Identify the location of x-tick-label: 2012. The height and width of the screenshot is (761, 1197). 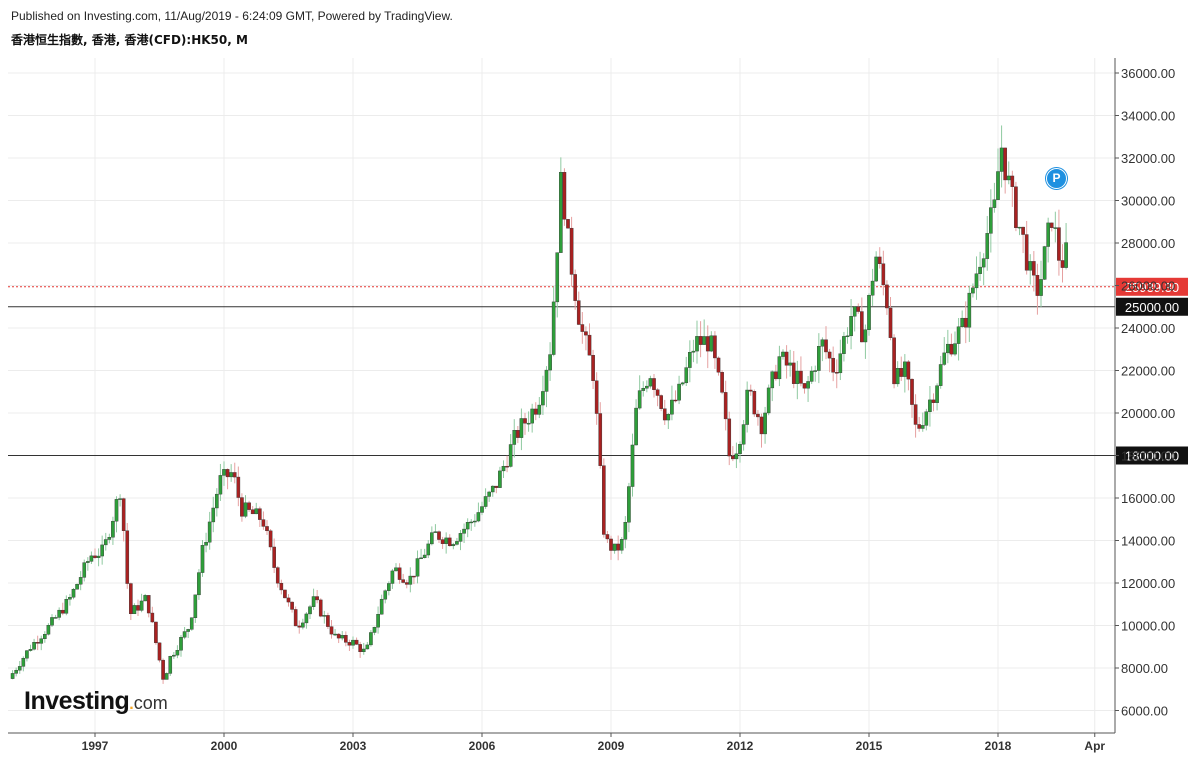
(740, 746).